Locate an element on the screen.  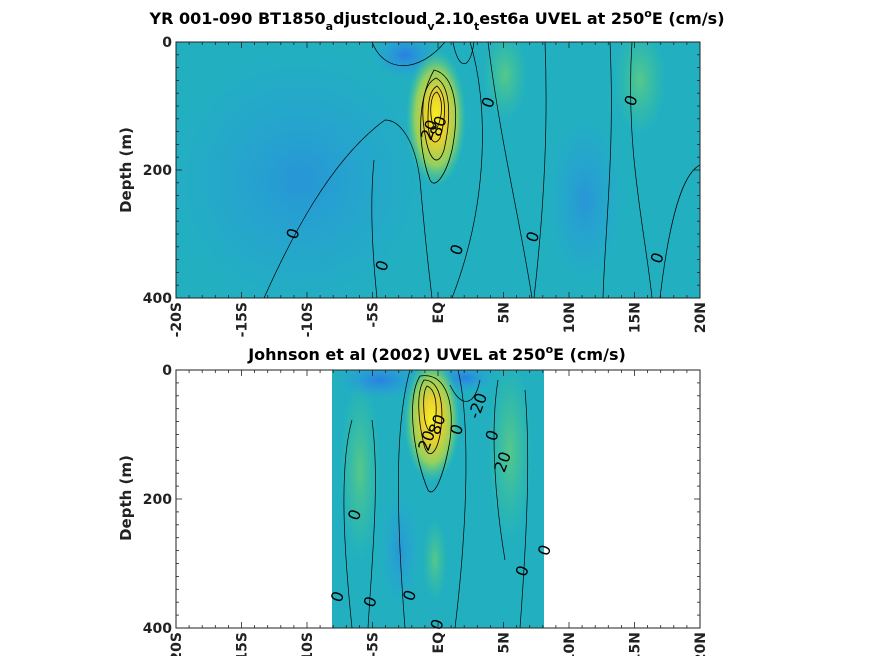
panel-bottom-field is located at coordinates (438, 499).